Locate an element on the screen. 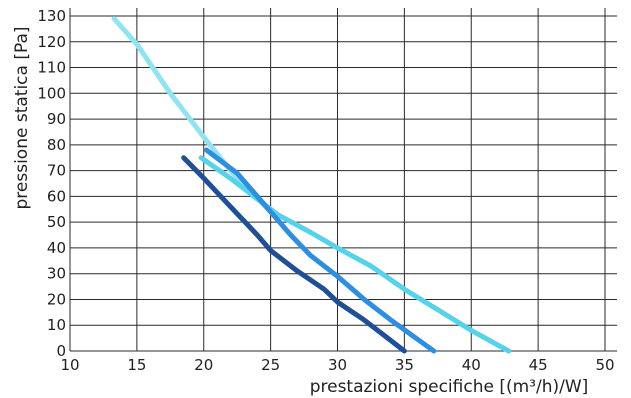 The image size is (631, 398). x-axis-title: prestazioni specifiche [(m³/h)/W] is located at coordinates (449, 387).